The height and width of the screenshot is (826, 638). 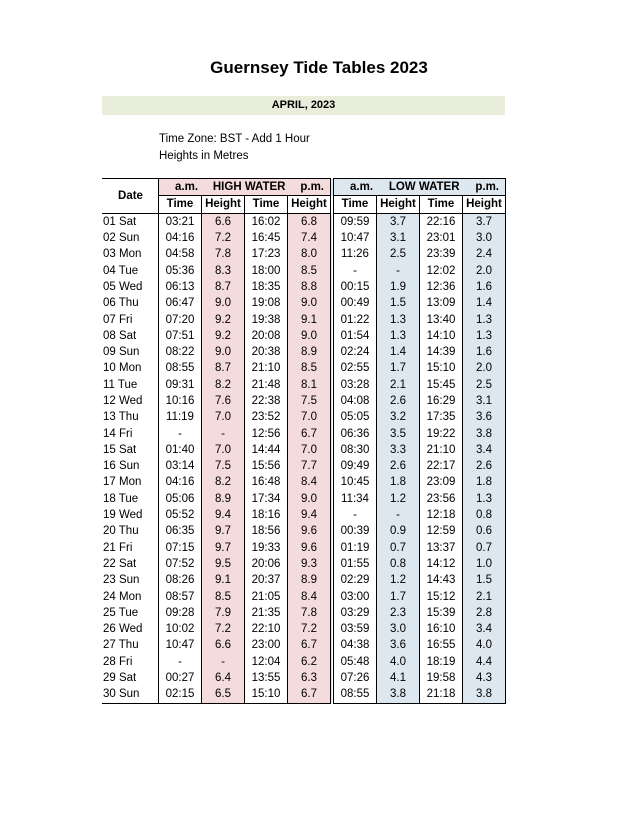 What do you see at coordinates (362, 187) in the screenshot?
I see `lw-am-label: a.m.` at bounding box center [362, 187].